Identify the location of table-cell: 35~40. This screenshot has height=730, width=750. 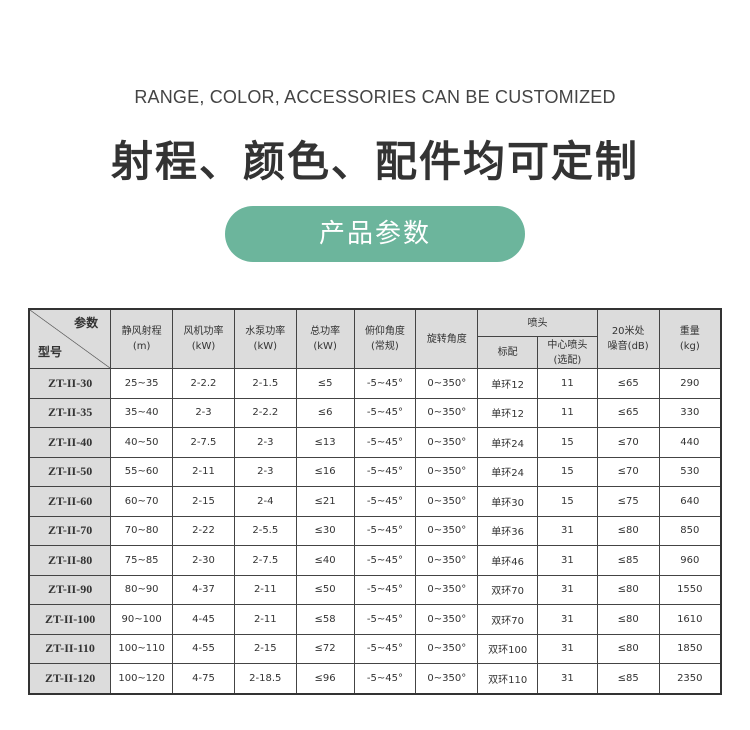
(142, 412).